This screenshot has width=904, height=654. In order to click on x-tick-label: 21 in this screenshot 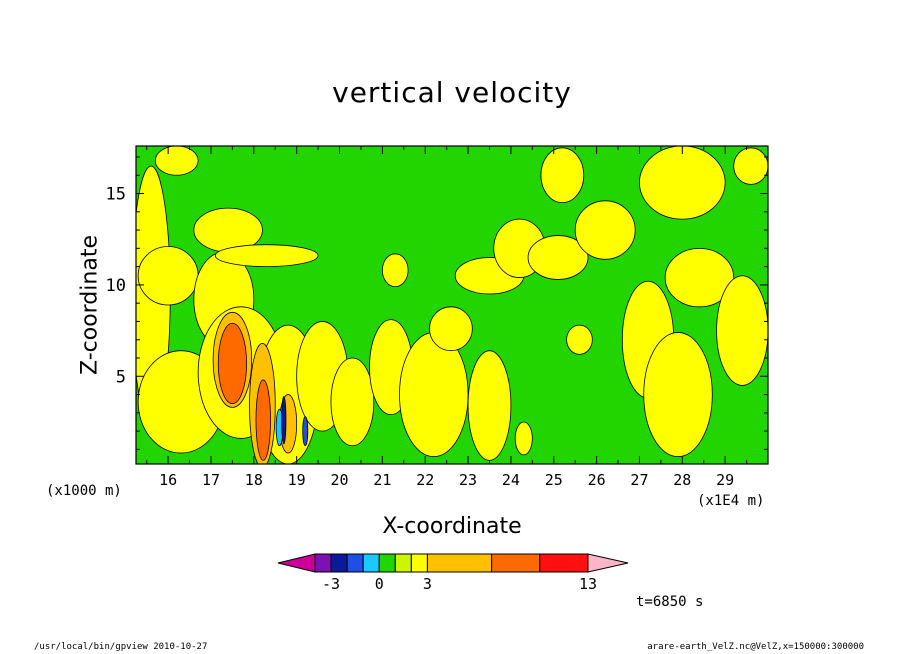, I will do `click(382, 480)`.